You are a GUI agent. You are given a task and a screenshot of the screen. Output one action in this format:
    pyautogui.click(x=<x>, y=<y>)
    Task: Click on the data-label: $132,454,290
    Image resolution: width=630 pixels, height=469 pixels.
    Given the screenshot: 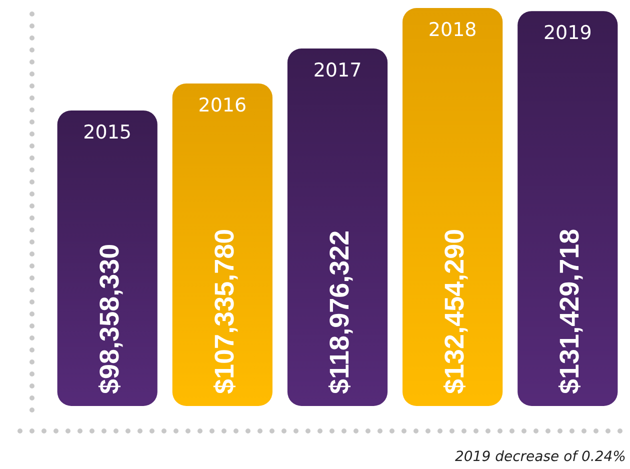 What is the action you would take?
    pyautogui.click(x=455, y=311)
    